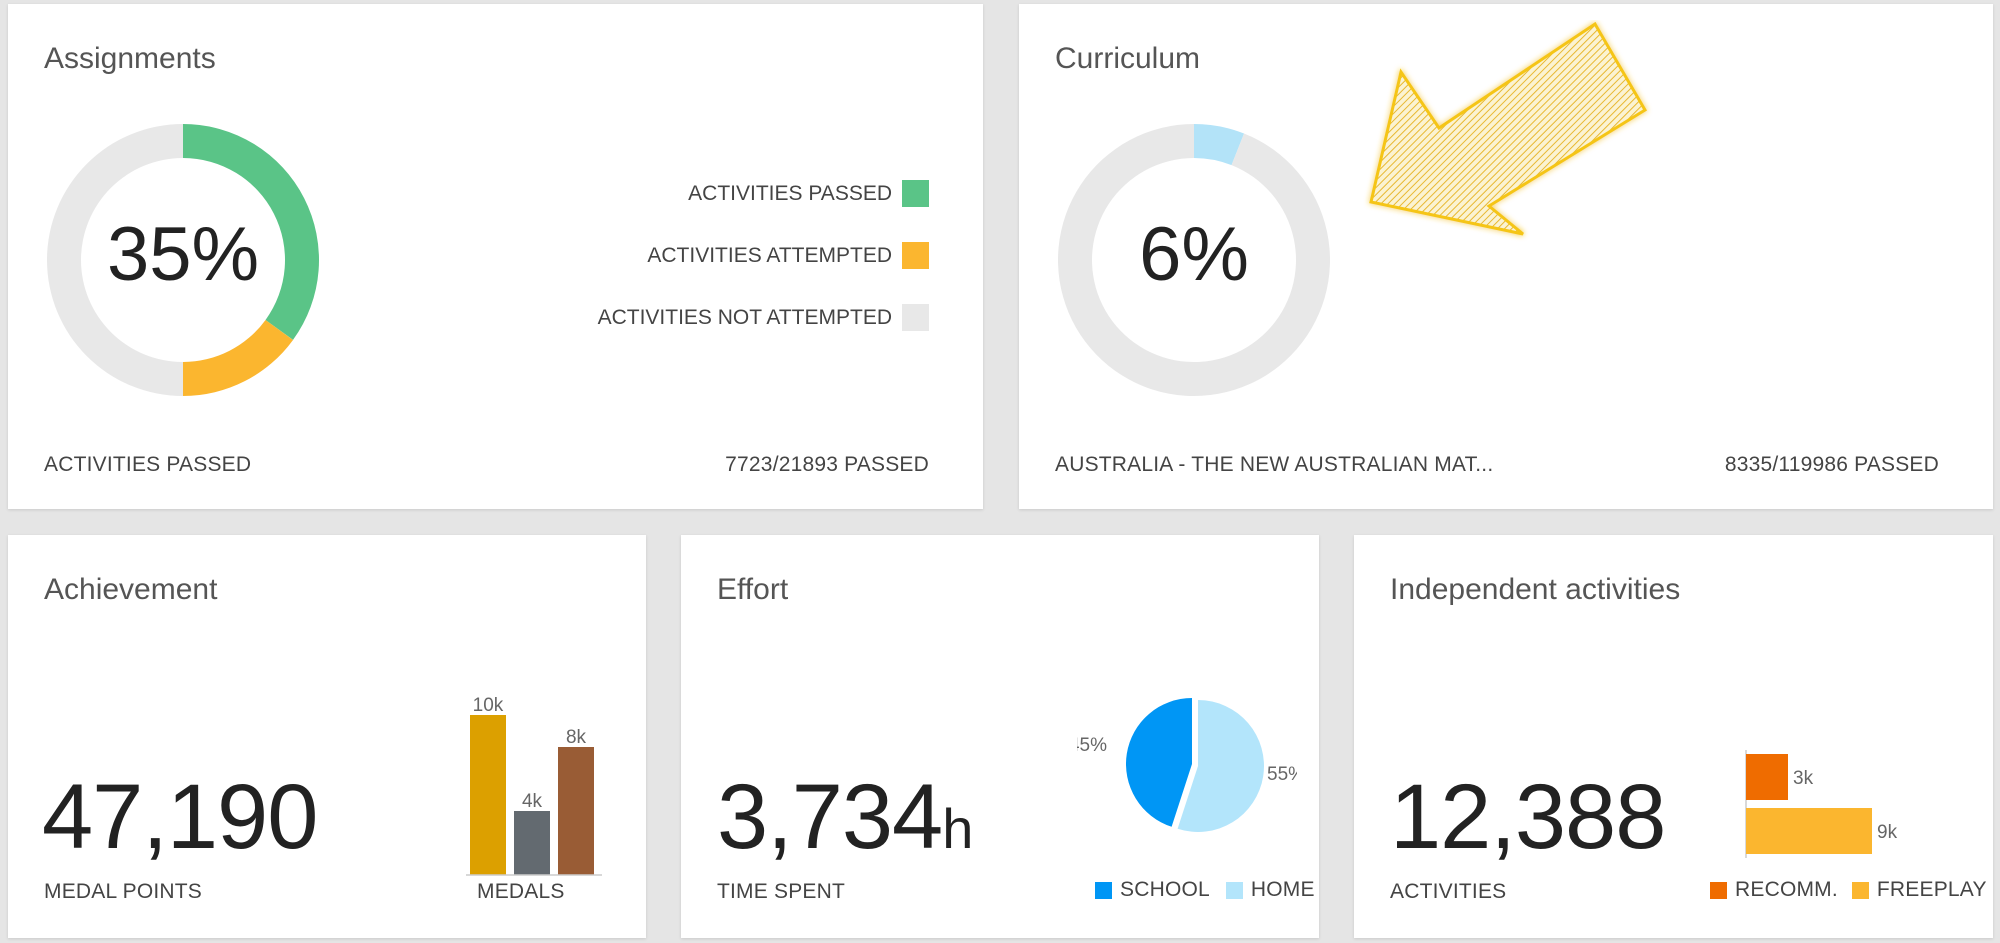  What do you see at coordinates (1165, 889) in the screenshot?
I see `legend-school: SCHOOL` at bounding box center [1165, 889].